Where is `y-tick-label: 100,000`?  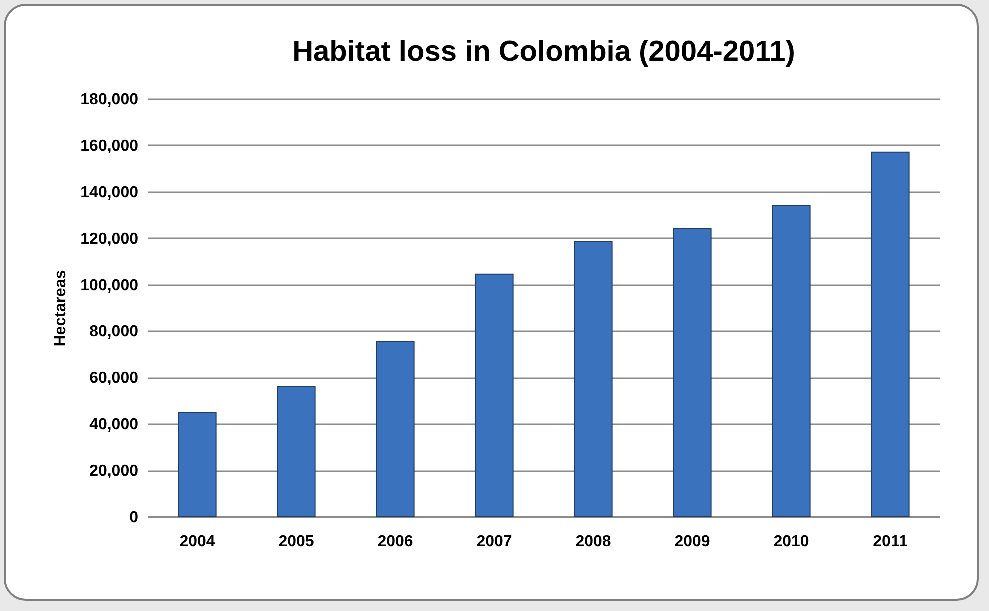
y-tick-label: 100,000 is located at coordinates (109, 285).